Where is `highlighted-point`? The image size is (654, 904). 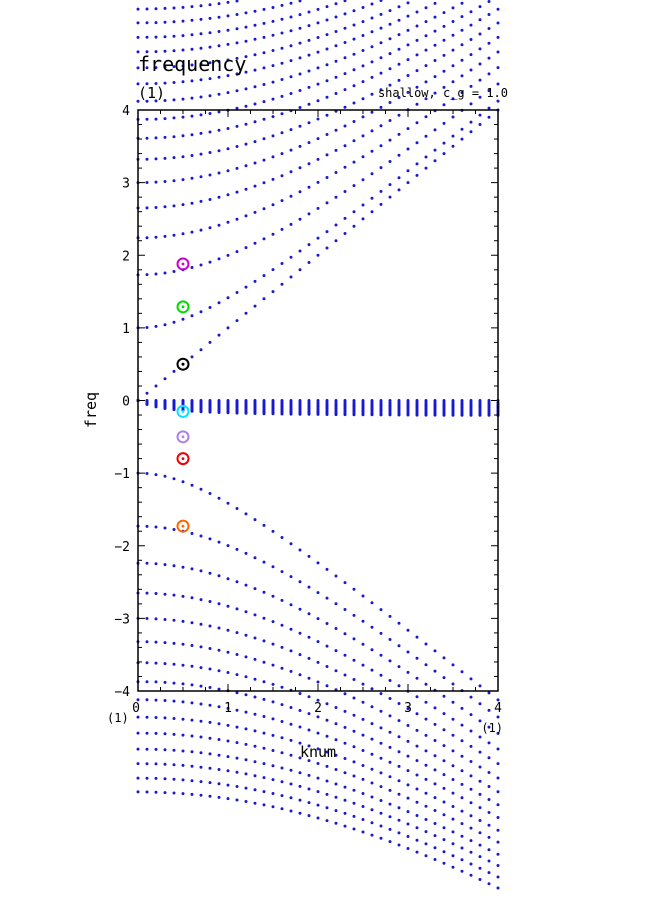 highlighted-point is located at coordinates (183, 437).